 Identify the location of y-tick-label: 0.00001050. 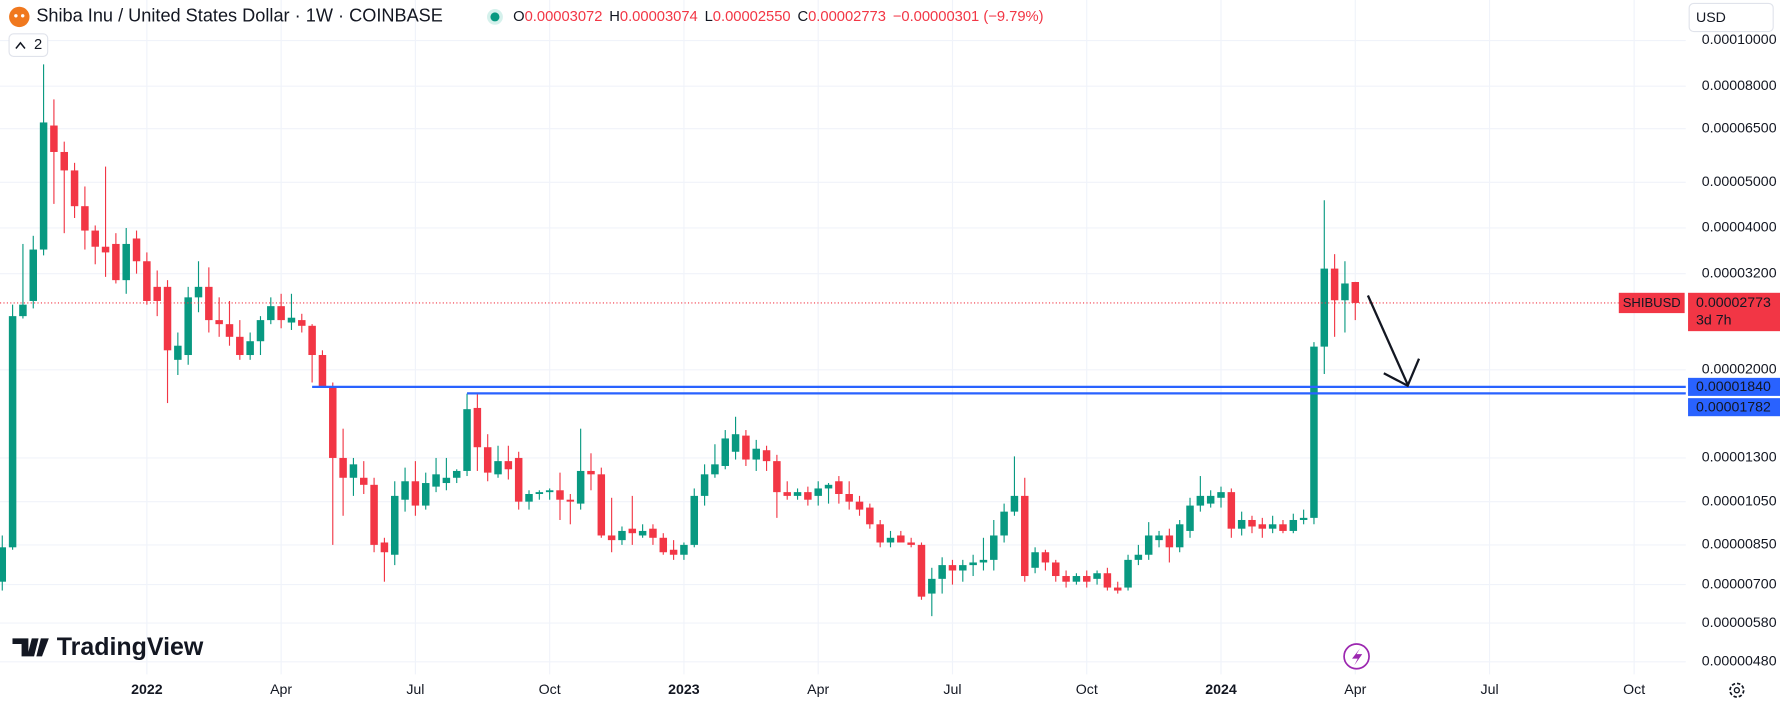
(1739, 500).